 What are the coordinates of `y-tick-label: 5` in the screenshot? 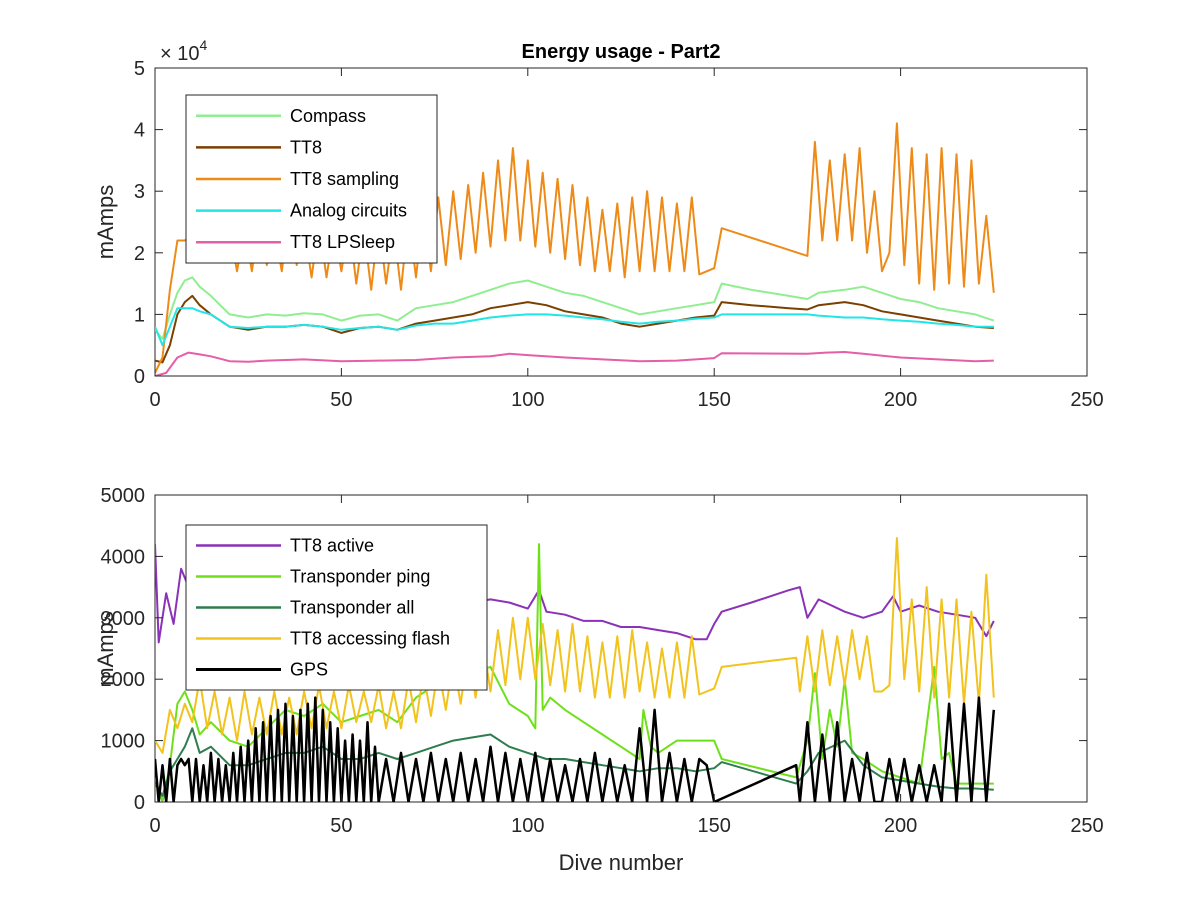 It's located at (139, 69).